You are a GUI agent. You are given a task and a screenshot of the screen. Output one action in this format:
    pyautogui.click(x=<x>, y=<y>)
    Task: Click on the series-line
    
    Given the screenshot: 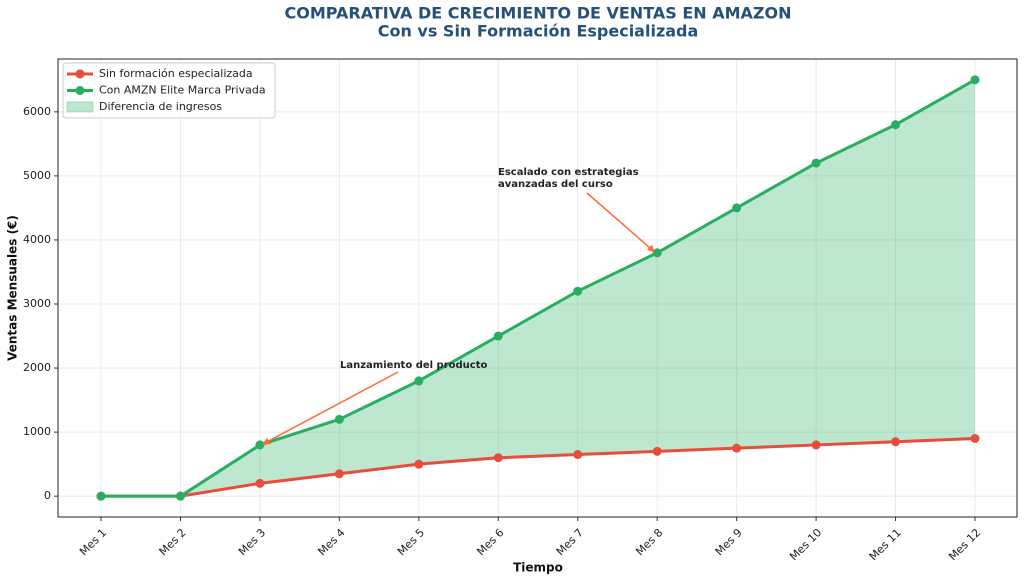 What is the action you would take?
    pyautogui.click(x=538, y=467)
    